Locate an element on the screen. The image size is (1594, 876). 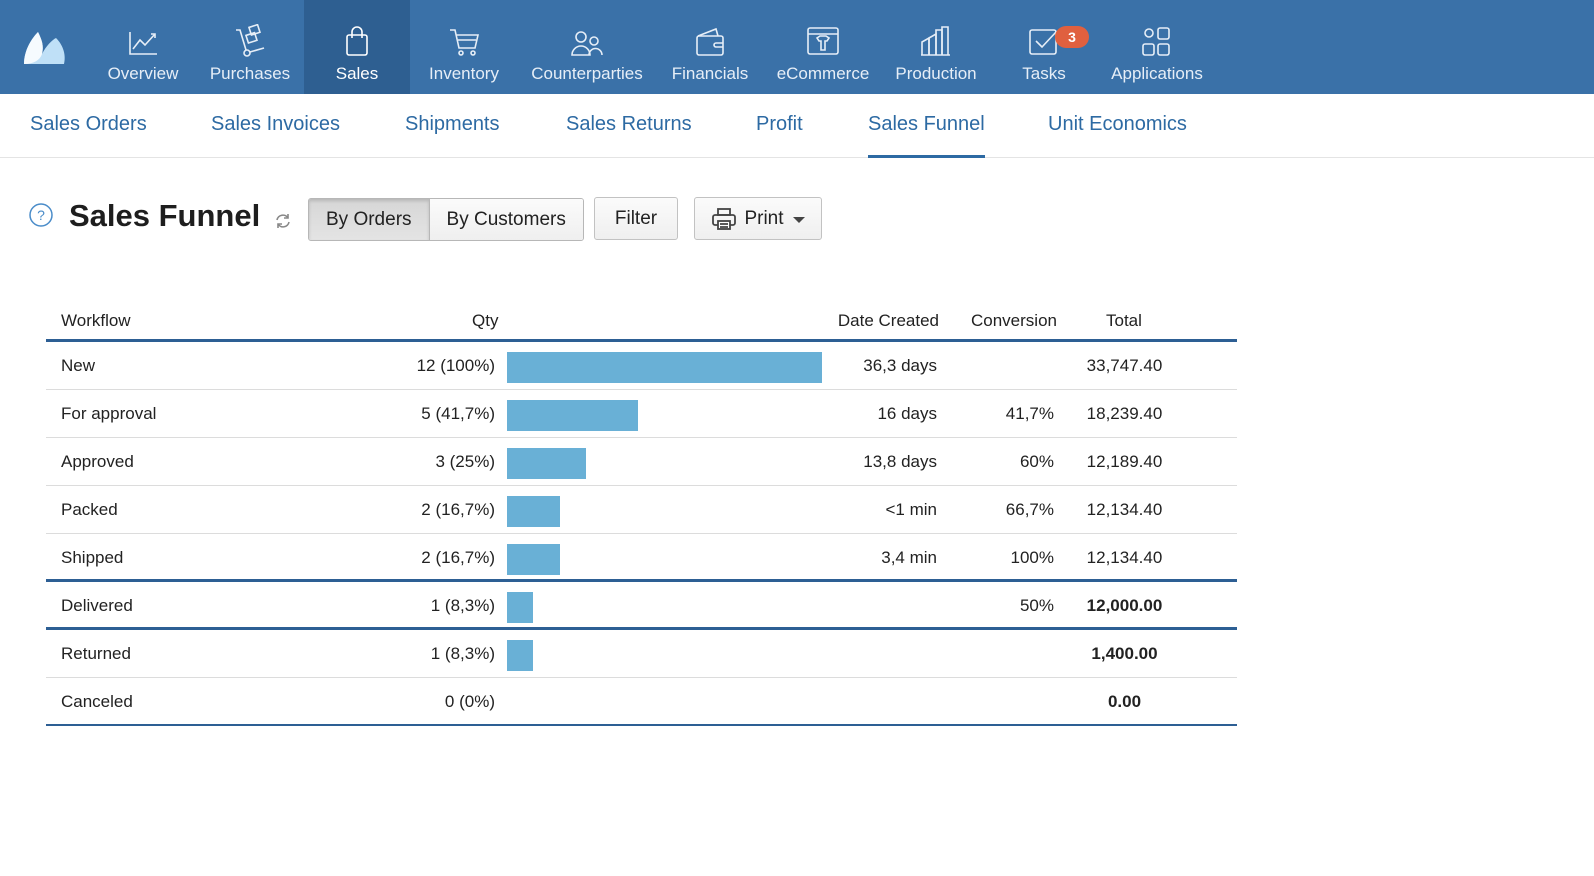
date-created-cell: 3,4 min is located at coordinates (909, 557).